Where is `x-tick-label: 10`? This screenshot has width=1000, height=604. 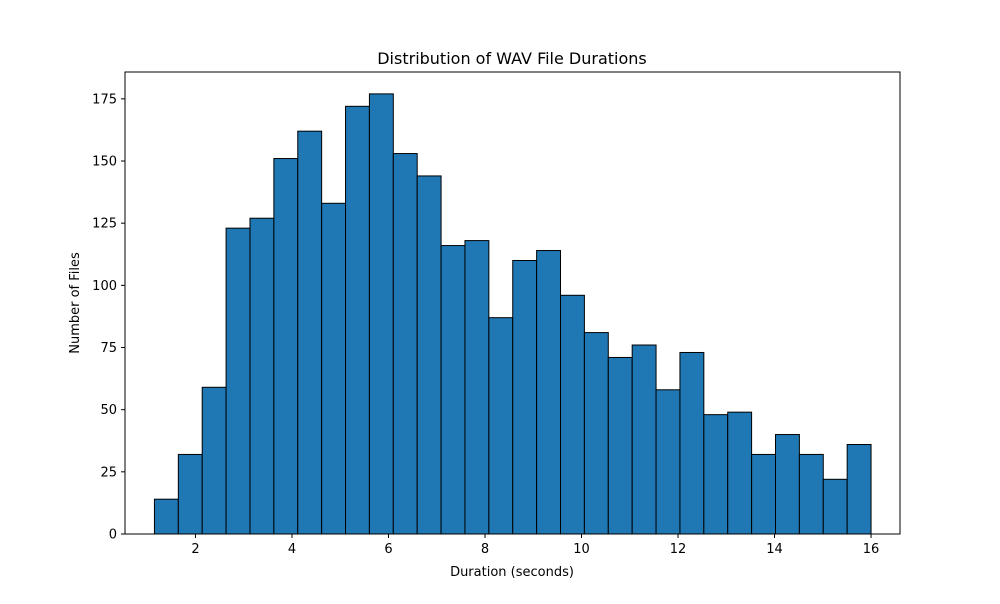
x-tick-label: 10 is located at coordinates (581, 549).